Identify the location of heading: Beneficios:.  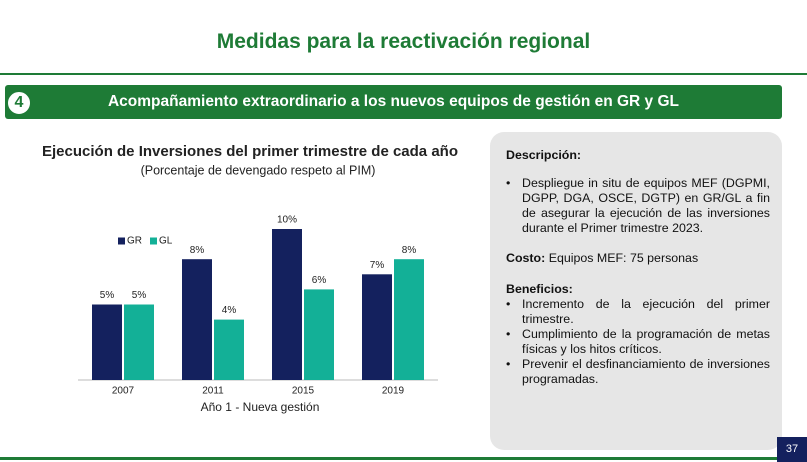
(539, 289).